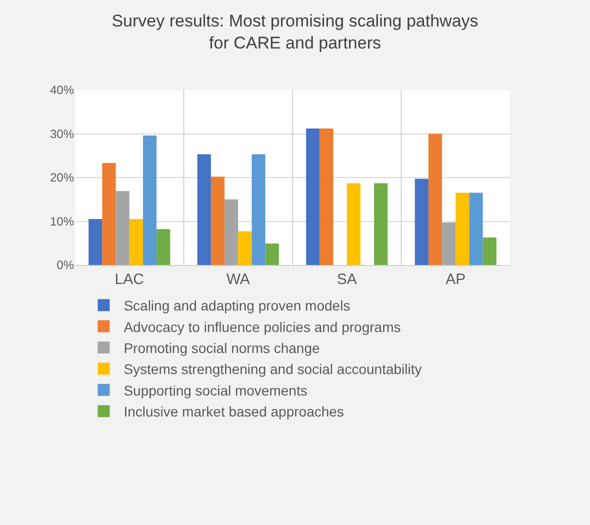  Describe the element at coordinates (62, 221) in the screenshot. I see `y-tick-label: 10%` at that location.